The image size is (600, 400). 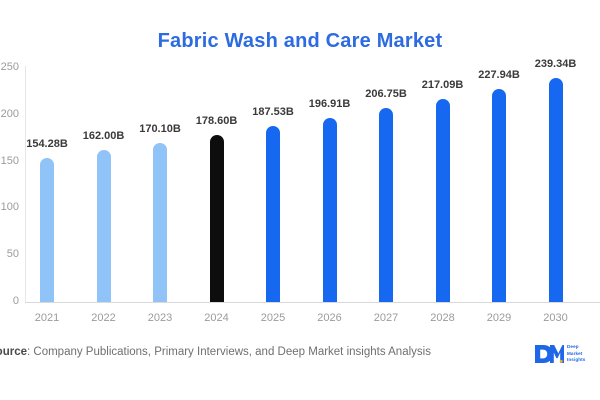 I want to click on bar-label-2022: 162.00B, so click(x=103, y=136).